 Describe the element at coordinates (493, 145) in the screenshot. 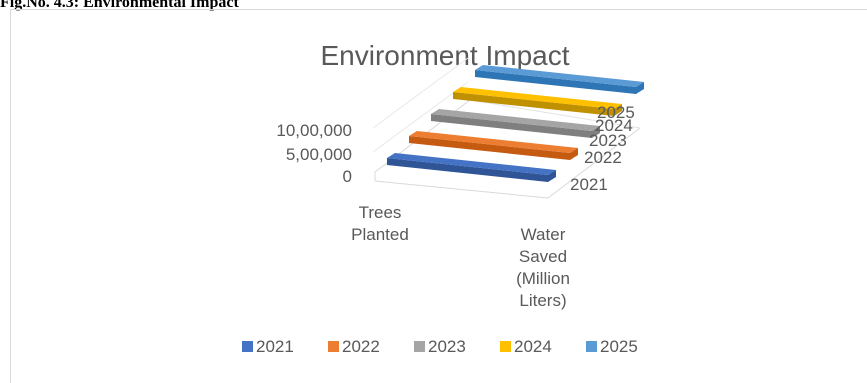

I see `bar-series-2022` at that location.